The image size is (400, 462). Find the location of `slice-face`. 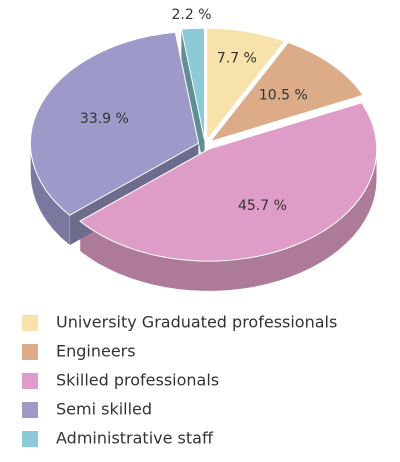

slice-face is located at coordinates (193, 100).